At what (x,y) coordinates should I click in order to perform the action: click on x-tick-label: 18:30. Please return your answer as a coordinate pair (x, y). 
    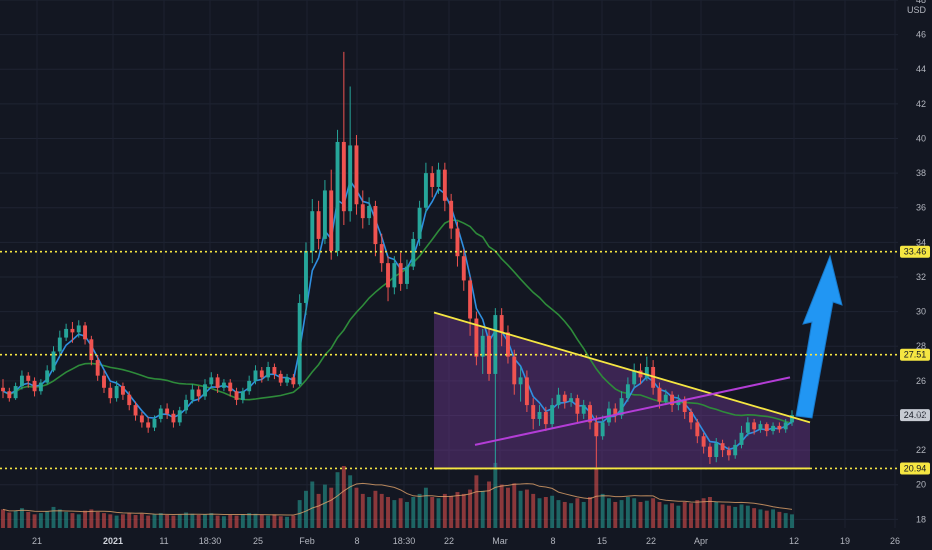
    Looking at the image, I should click on (210, 541).